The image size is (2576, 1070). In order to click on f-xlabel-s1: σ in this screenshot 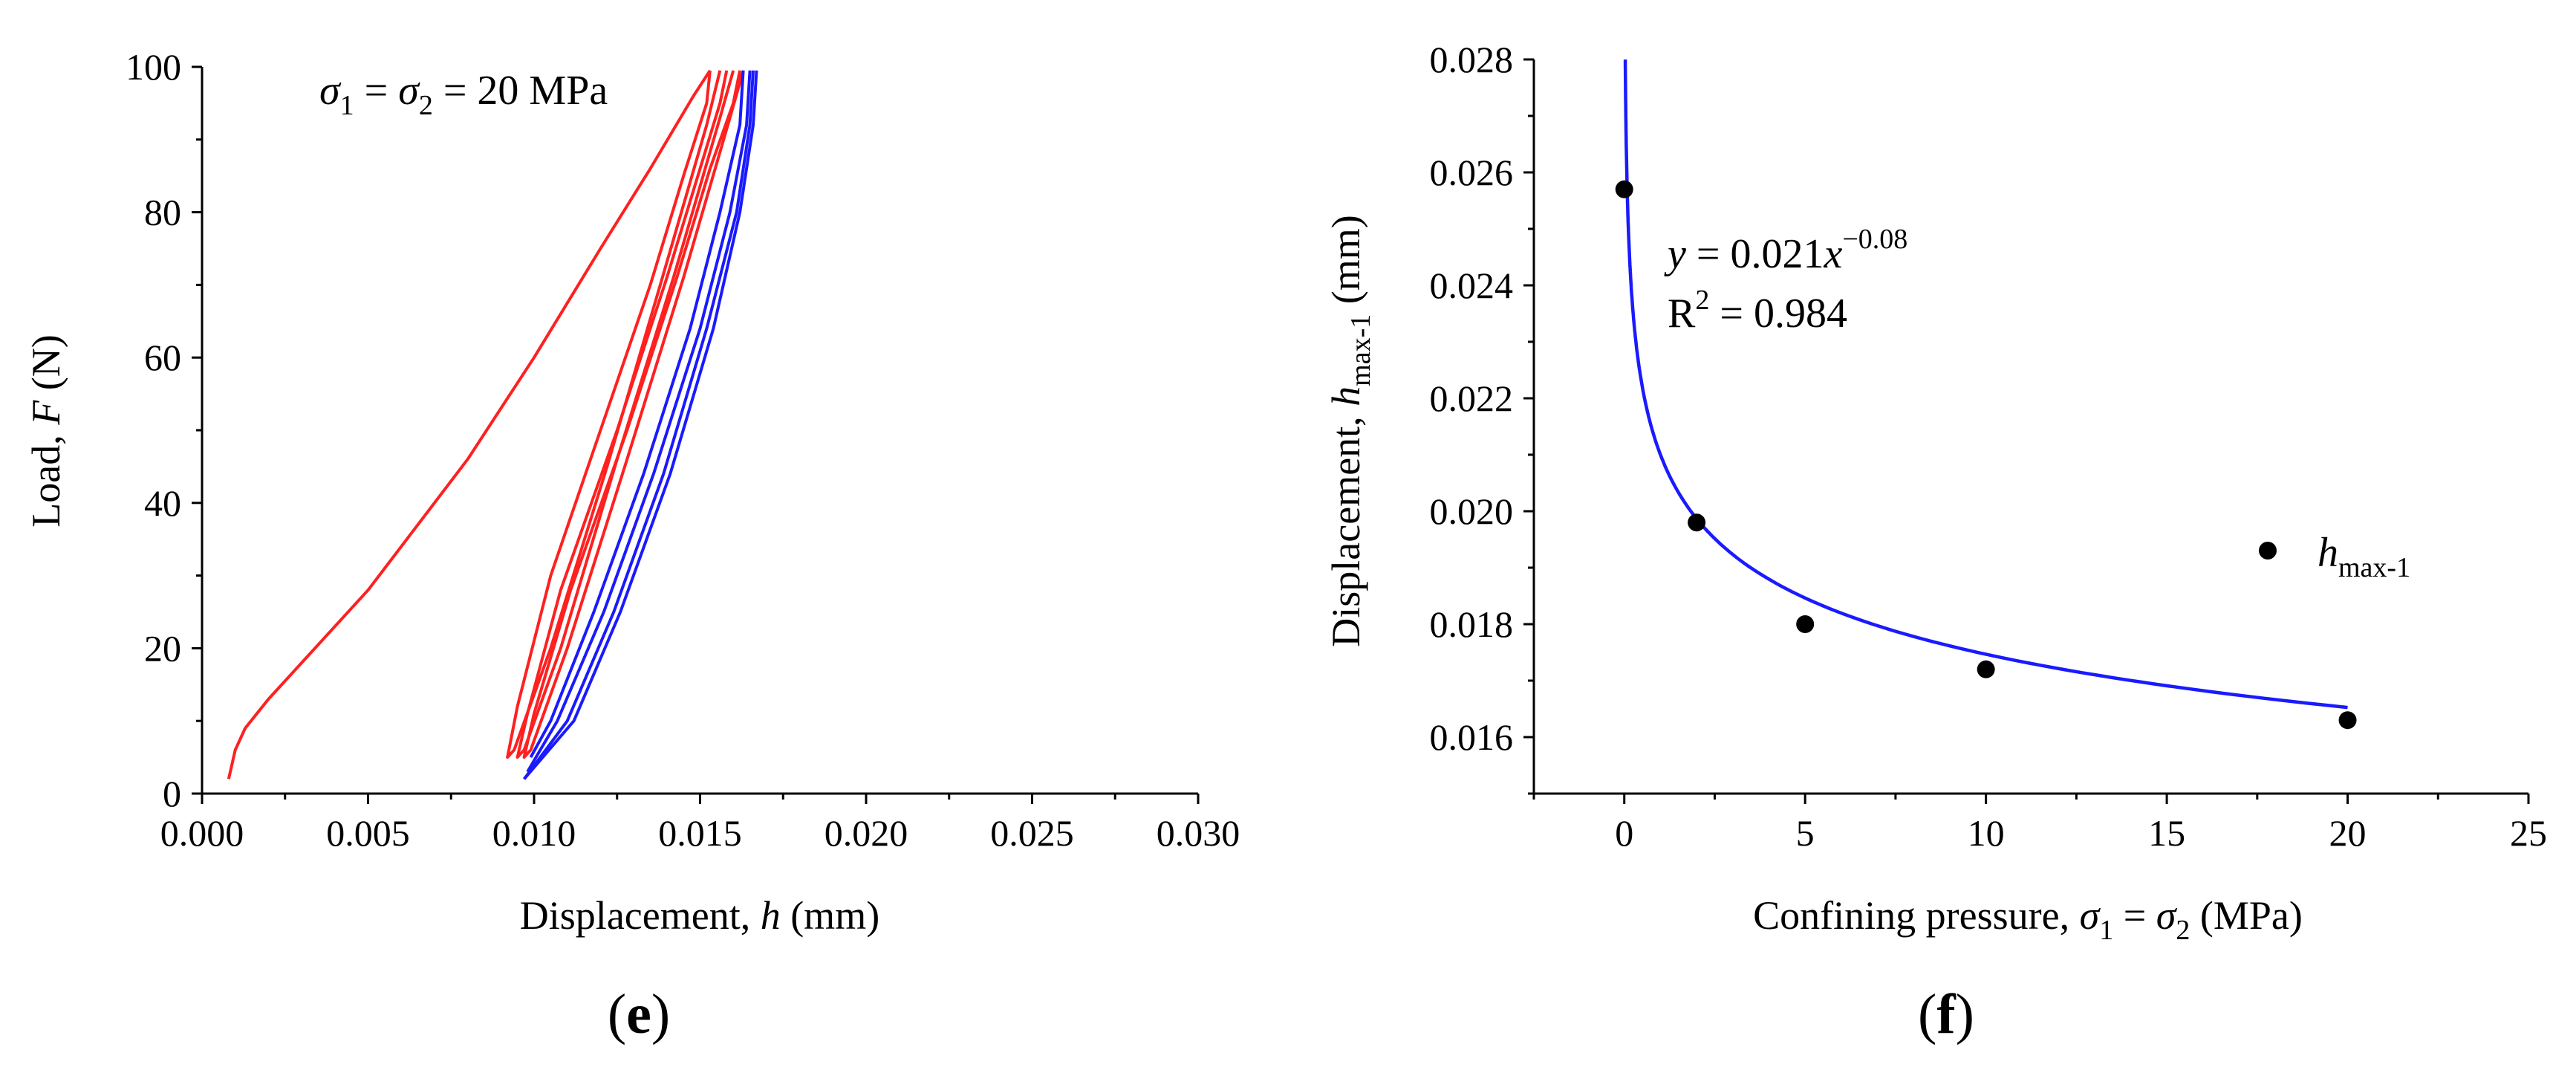, I will do `click(2090, 915)`.